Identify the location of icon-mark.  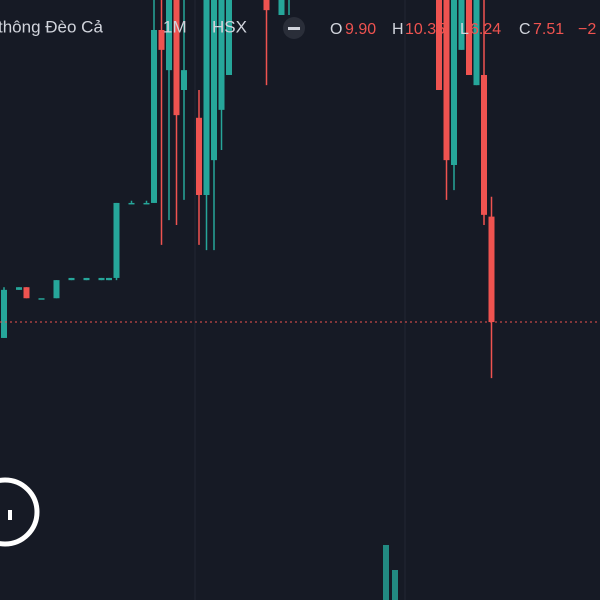
(10, 515).